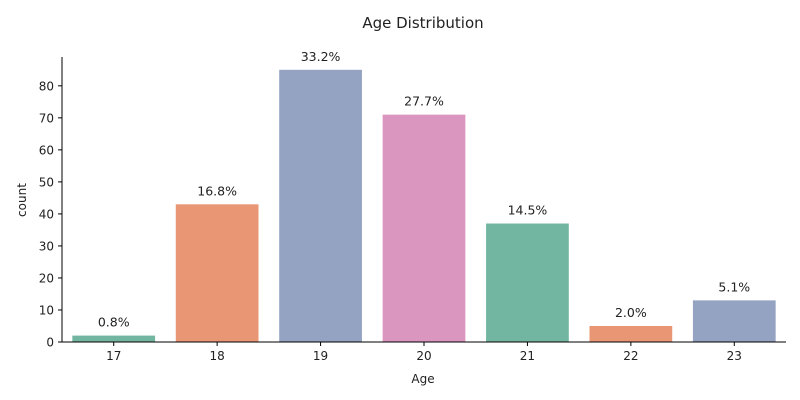 The height and width of the screenshot is (400, 800). What do you see at coordinates (527, 356) in the screenshot?
I see `x-tick-label-21: 21` at bounding box center [527, 356].